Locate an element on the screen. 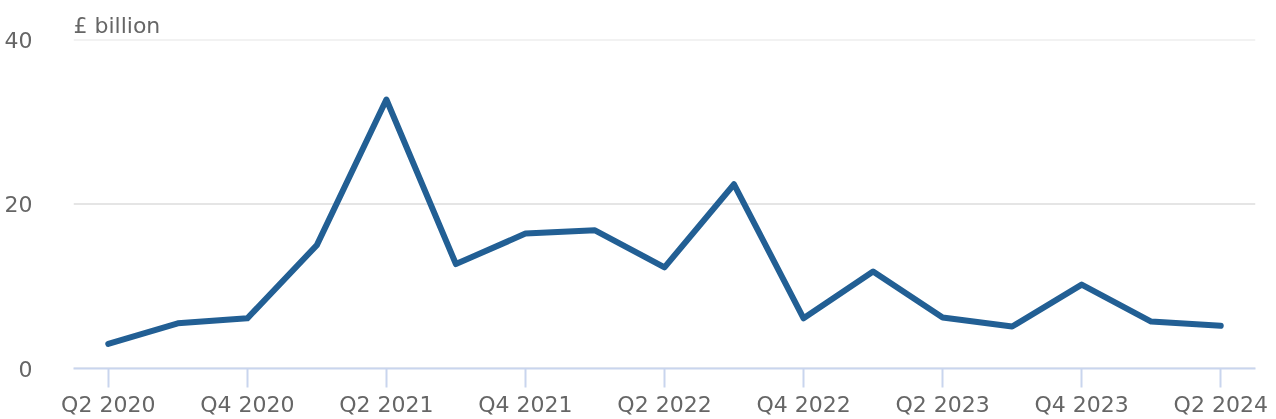 The height and width of the screenshot is (419, 1276). x-tick-label: Q2 2020 is located at coordinates (108, 404).